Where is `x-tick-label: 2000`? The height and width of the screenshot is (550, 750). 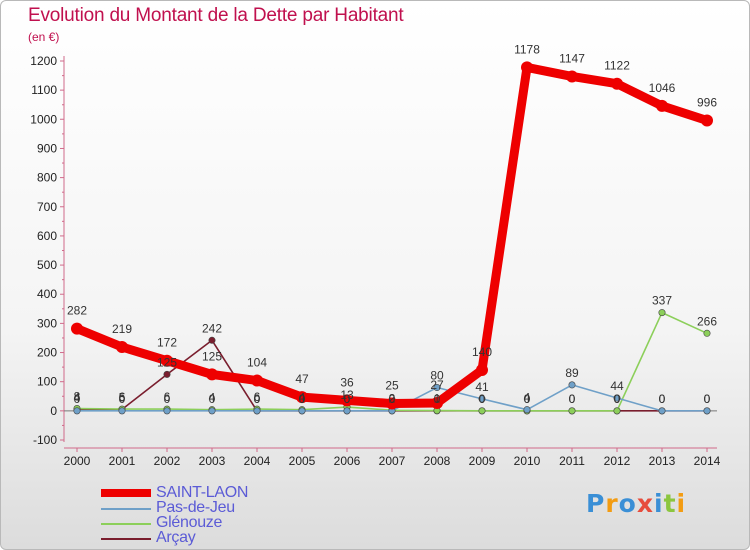 x-tick-label: 2000 is located at coordinates (77, 461).